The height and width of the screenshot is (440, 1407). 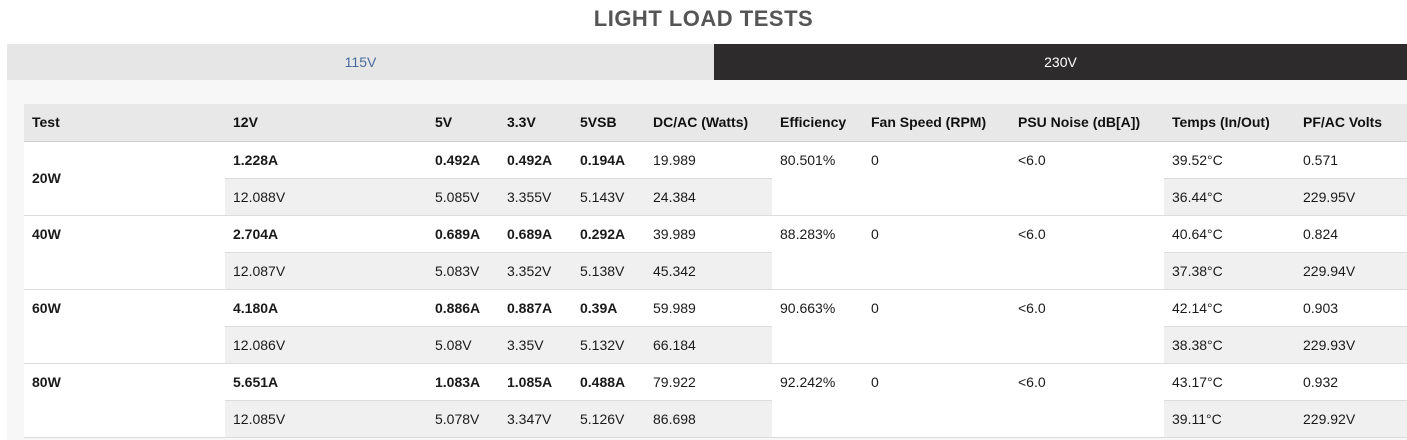 What do you see at coordinates (535, 345) in the screenshot?
I see `volts-3v3: 3.35V` at bounding box center [535, 345].